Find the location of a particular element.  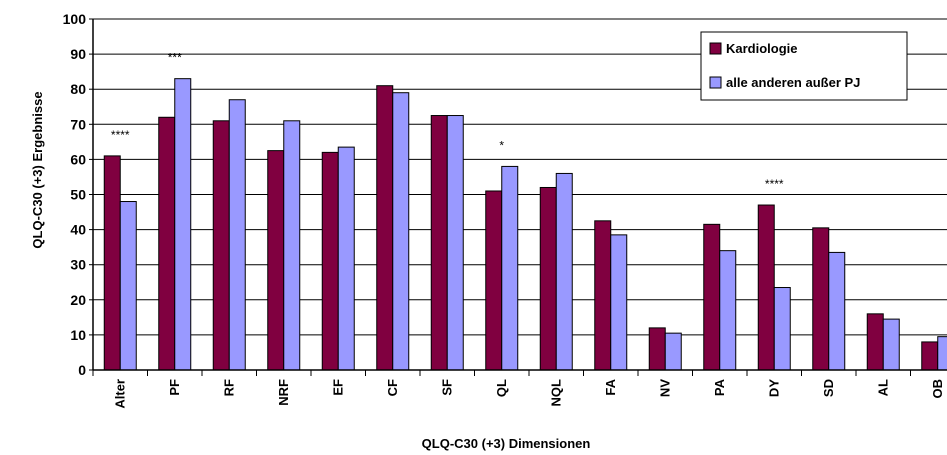

y-tick-label: 50 is located at coordinates (78, 195).